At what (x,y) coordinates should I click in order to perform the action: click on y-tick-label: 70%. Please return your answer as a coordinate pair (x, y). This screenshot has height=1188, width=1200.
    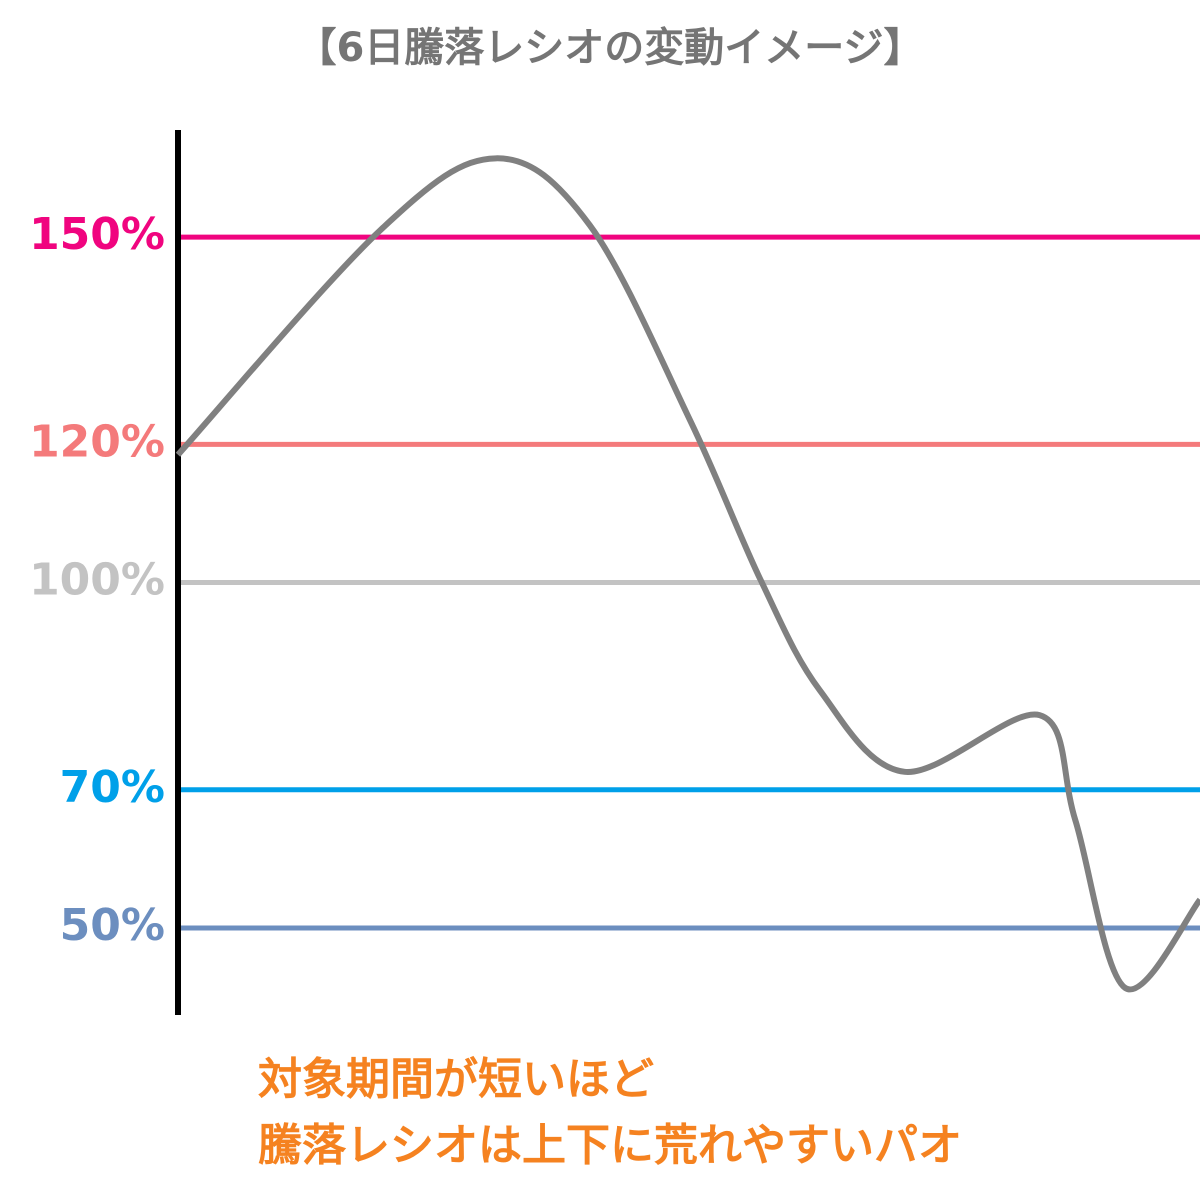
    Looking at the image, I should click on (112, 787).